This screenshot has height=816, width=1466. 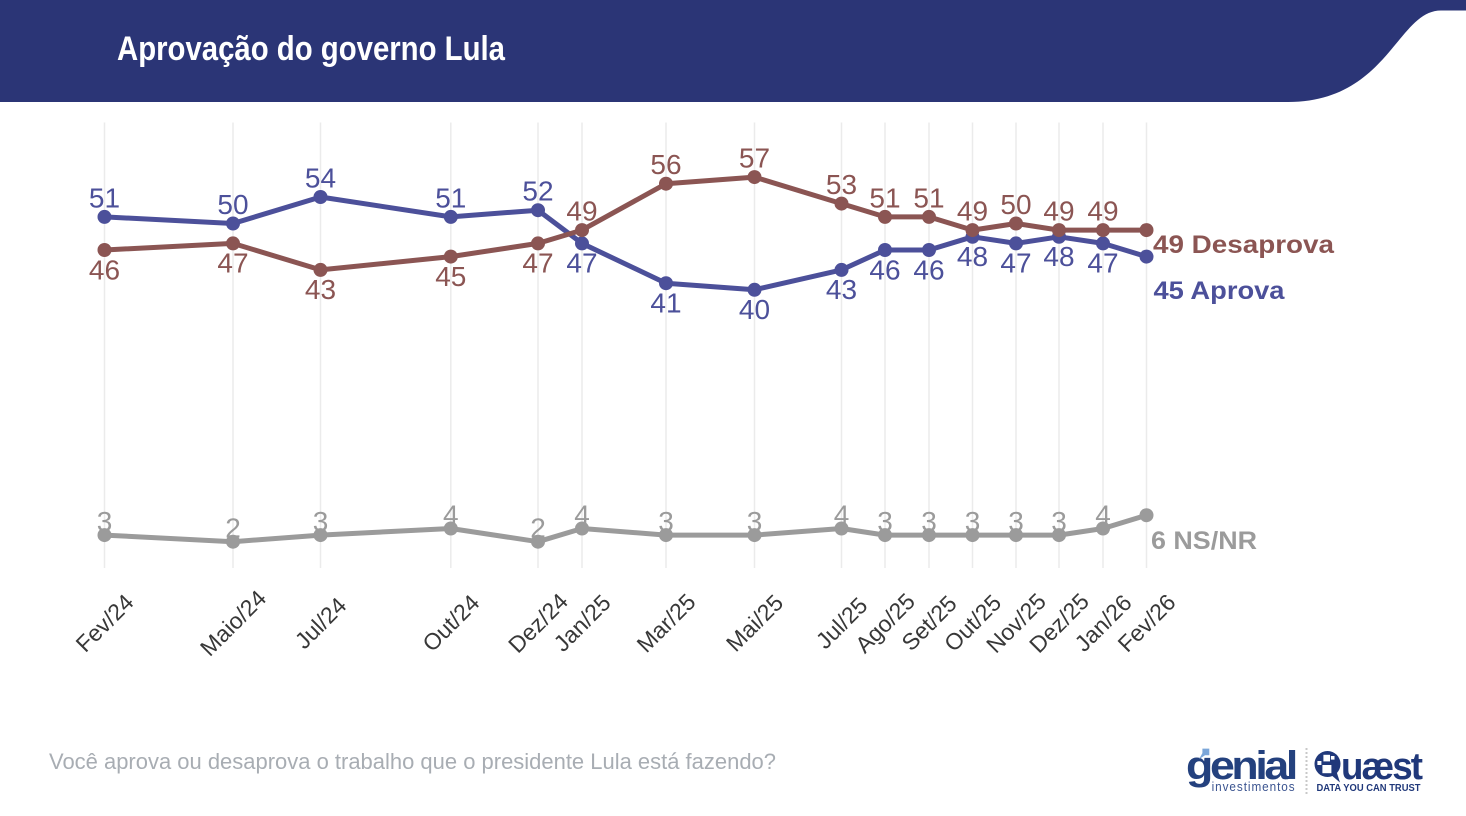 What do you see at coordinates (754, 158) in the screenshot?
I see `svg-text: 57` at bounding box center [754, 158].